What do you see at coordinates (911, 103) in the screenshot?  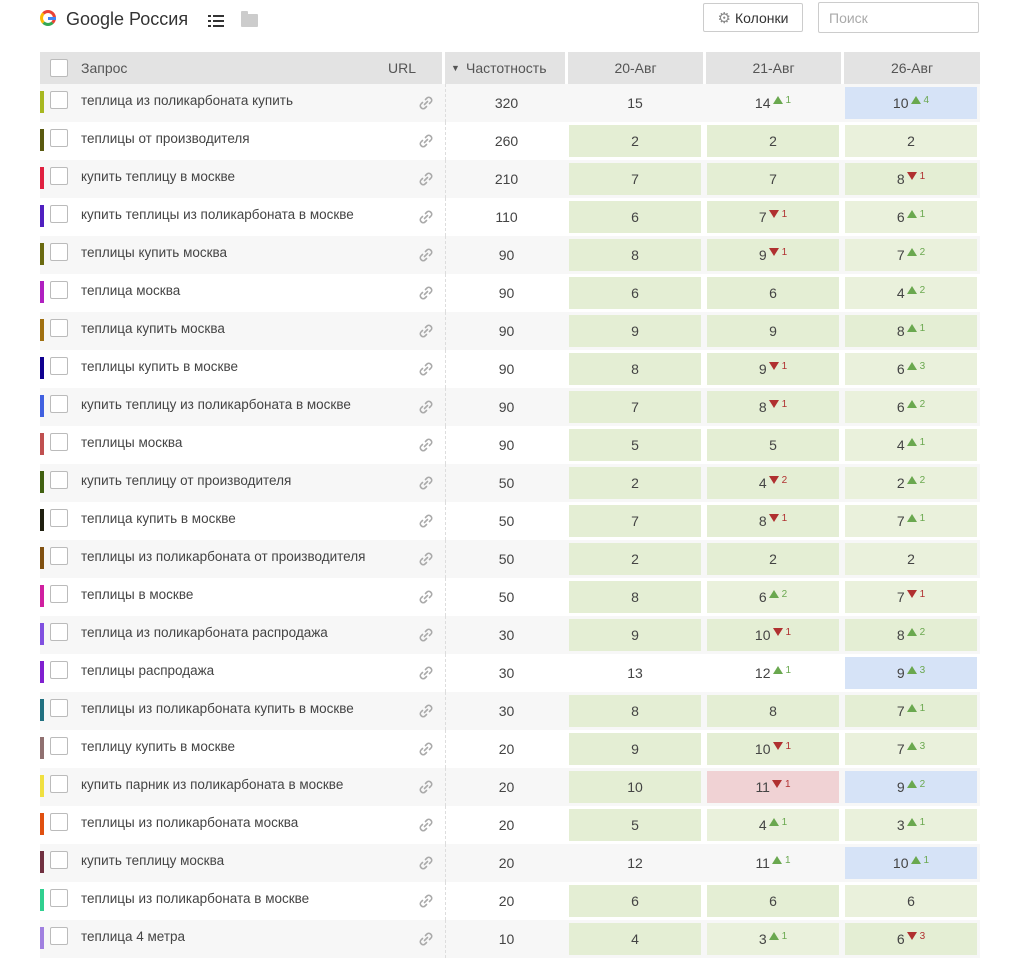 I see `position-cell: 10 4` at bounding box center [911, 103].